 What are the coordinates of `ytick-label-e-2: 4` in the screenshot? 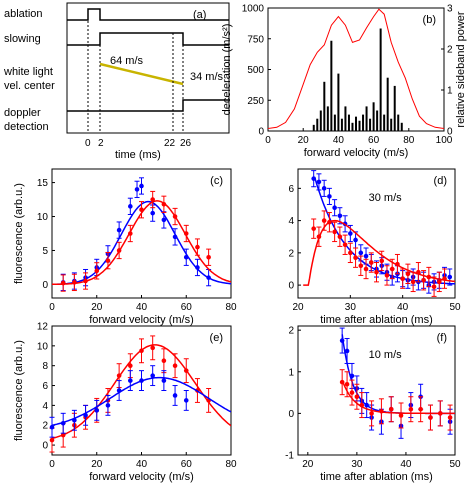 It's located at (45, 406).